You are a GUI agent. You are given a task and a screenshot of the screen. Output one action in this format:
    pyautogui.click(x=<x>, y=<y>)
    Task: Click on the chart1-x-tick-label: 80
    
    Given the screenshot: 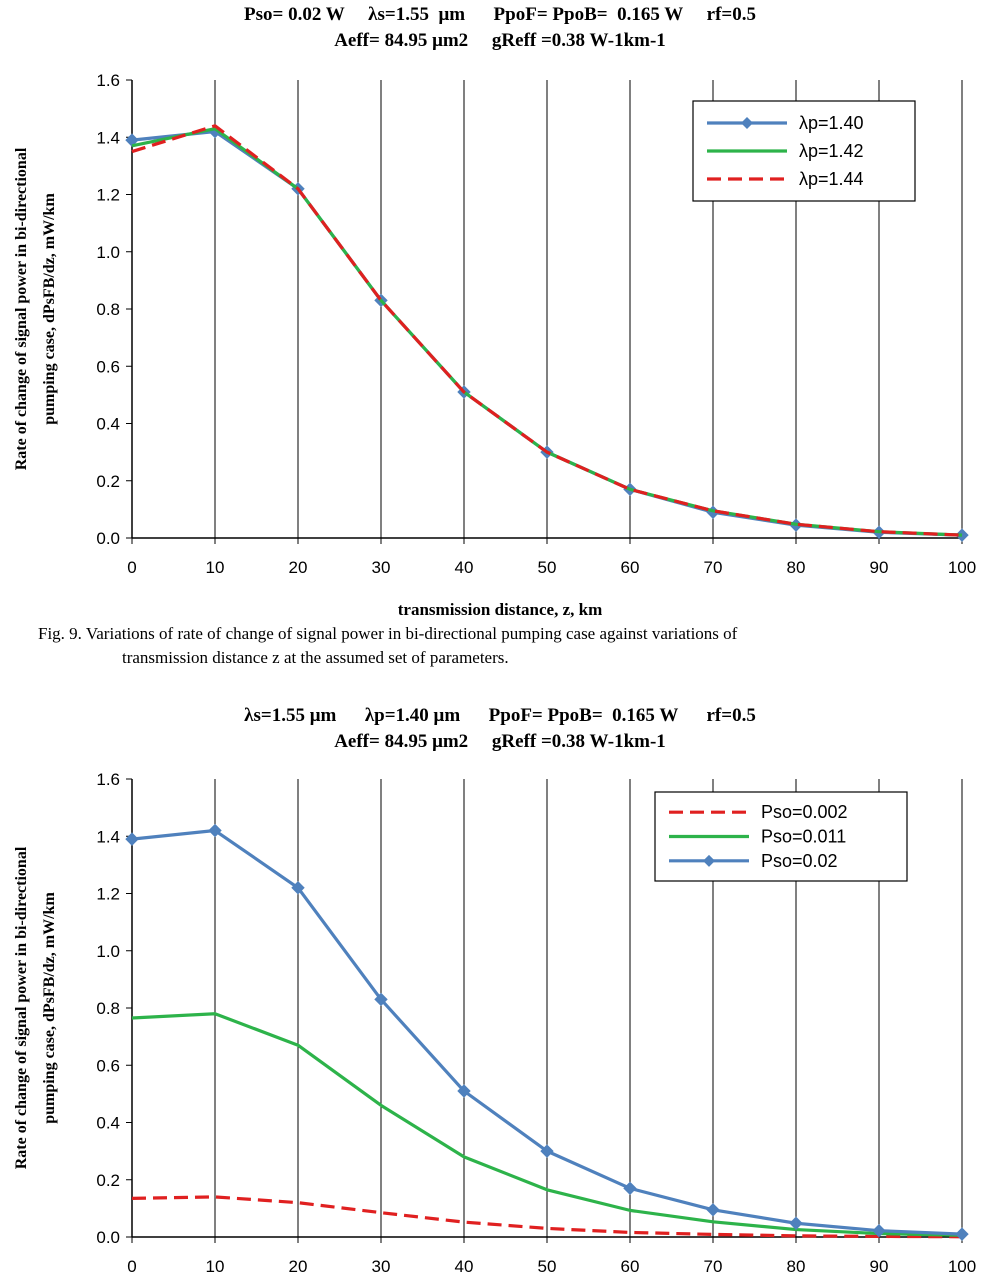 What is the action you would take?
    pyautogui.click(x=796, y=567)
    